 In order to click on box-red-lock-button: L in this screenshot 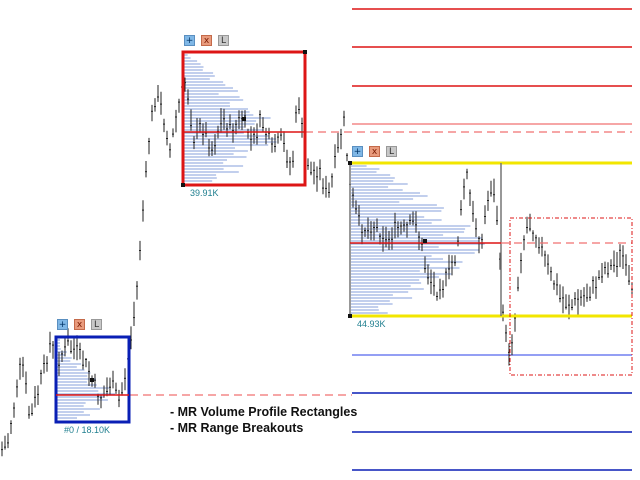, I will do `click(223, 40)`.